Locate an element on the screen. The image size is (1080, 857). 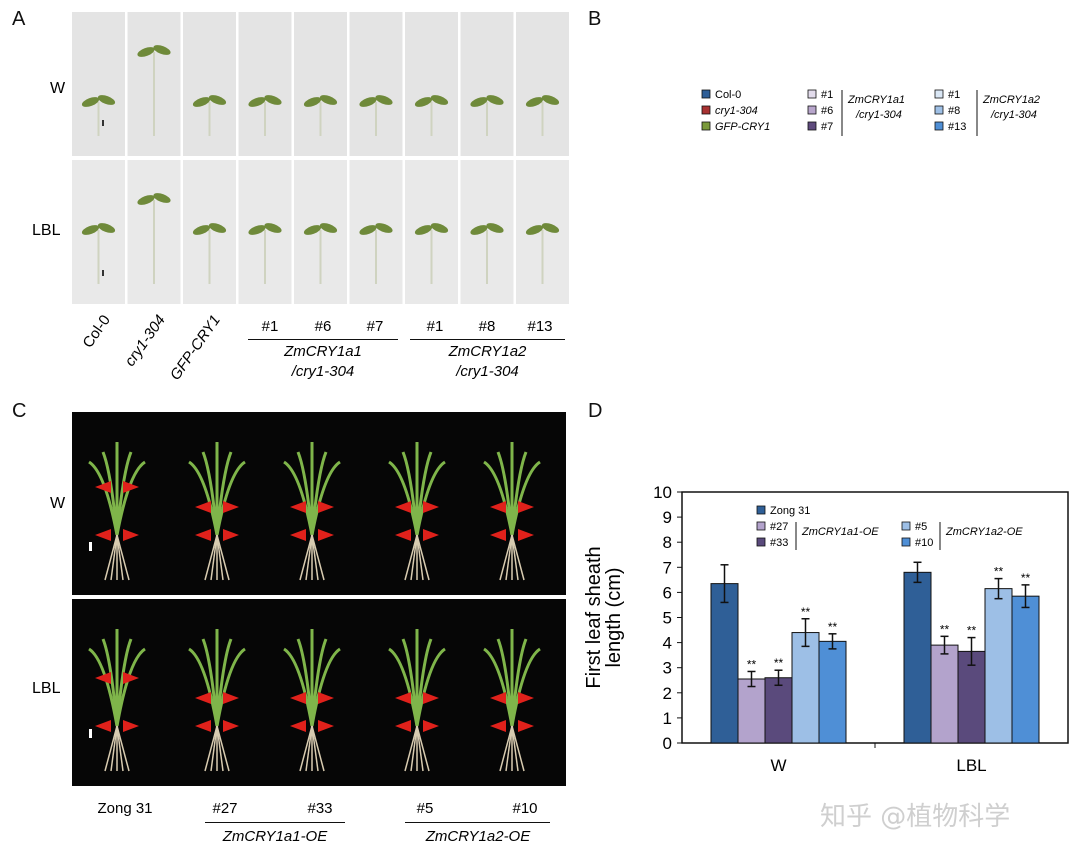
group-a2-suffix: /cry1-304 is located at coordinates (487, 371).